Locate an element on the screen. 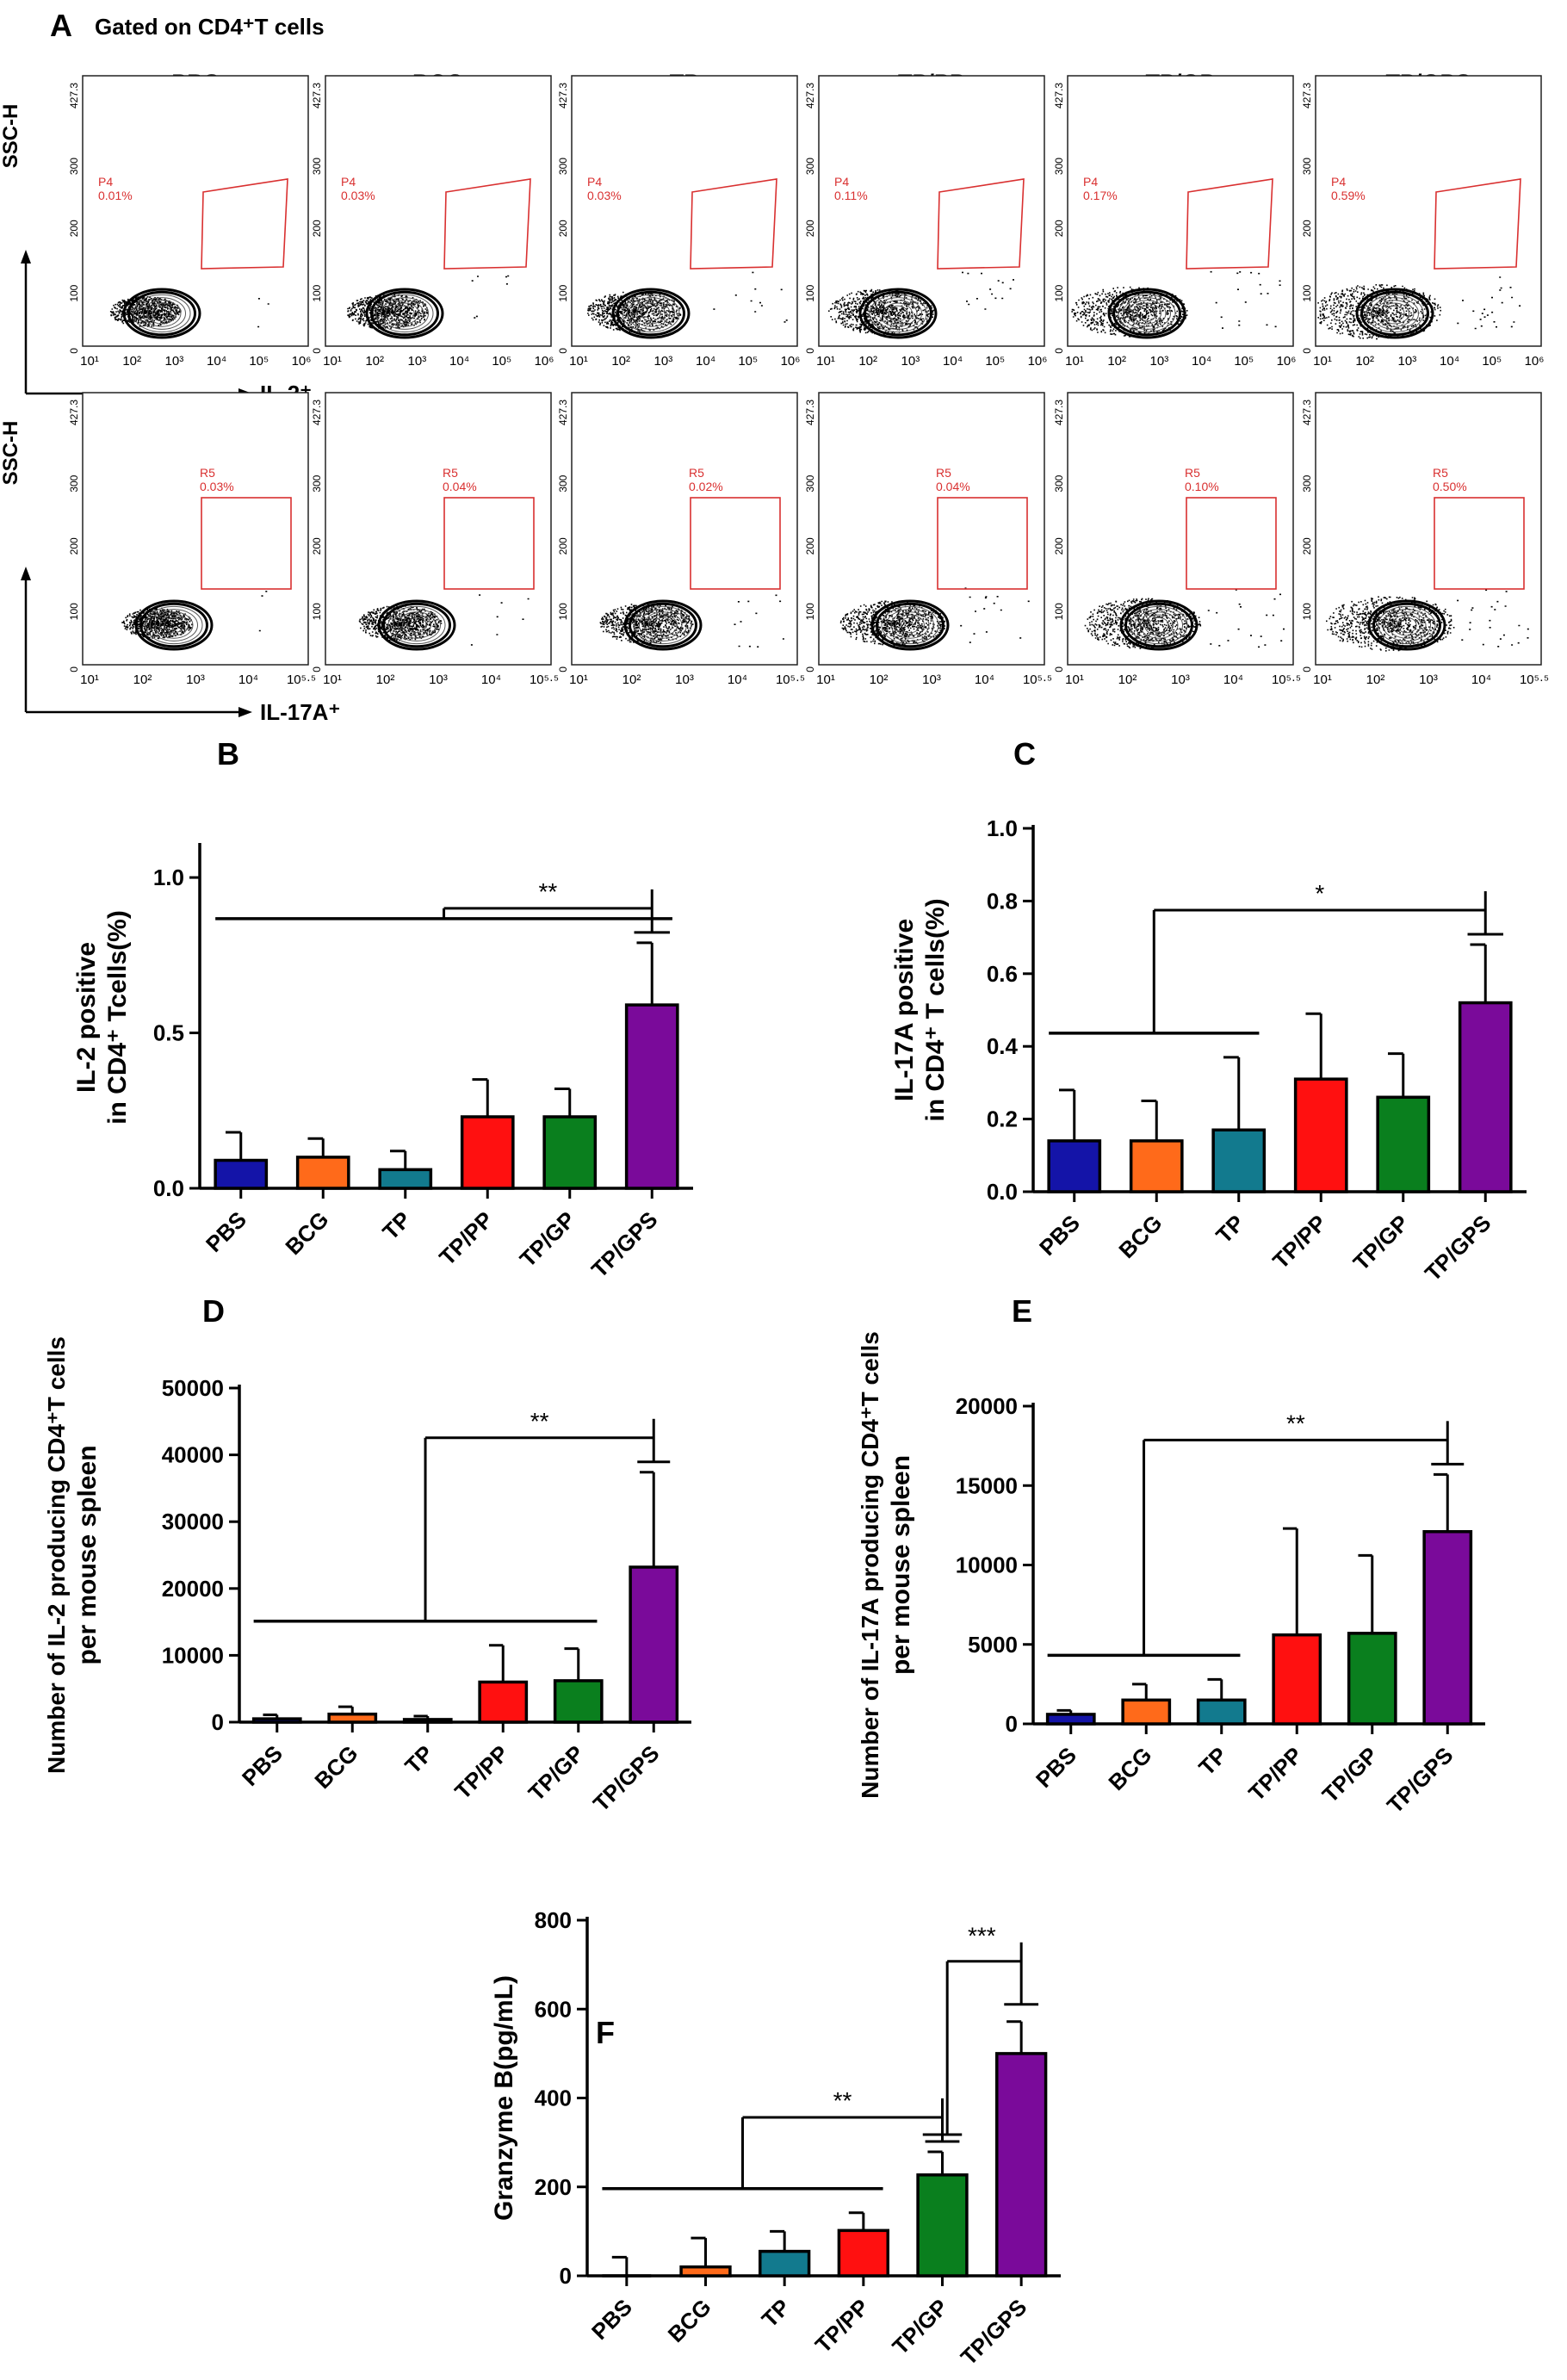  y-tick-label: 10000 is located at coordinates (987, 1565).